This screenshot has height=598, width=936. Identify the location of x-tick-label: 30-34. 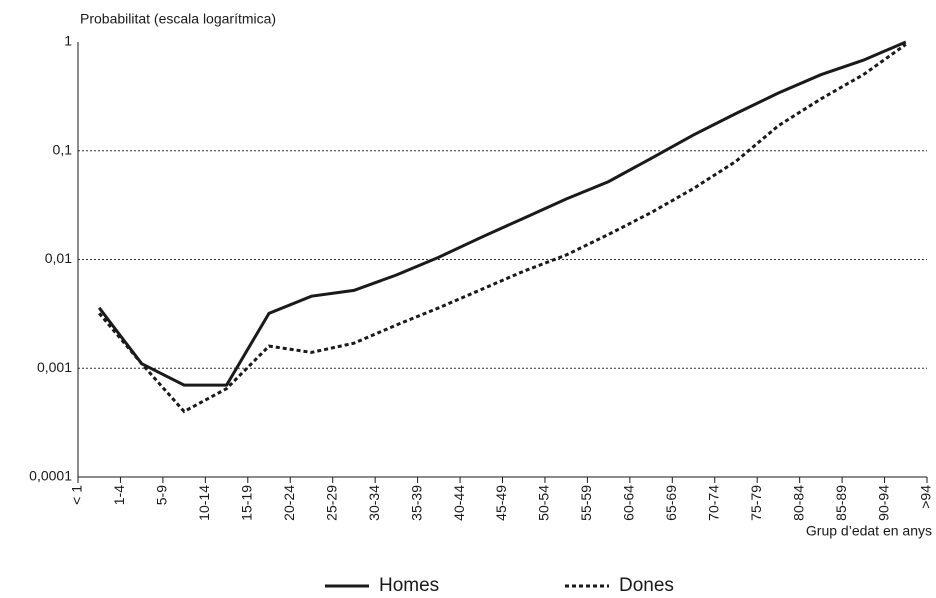
(374, 503).